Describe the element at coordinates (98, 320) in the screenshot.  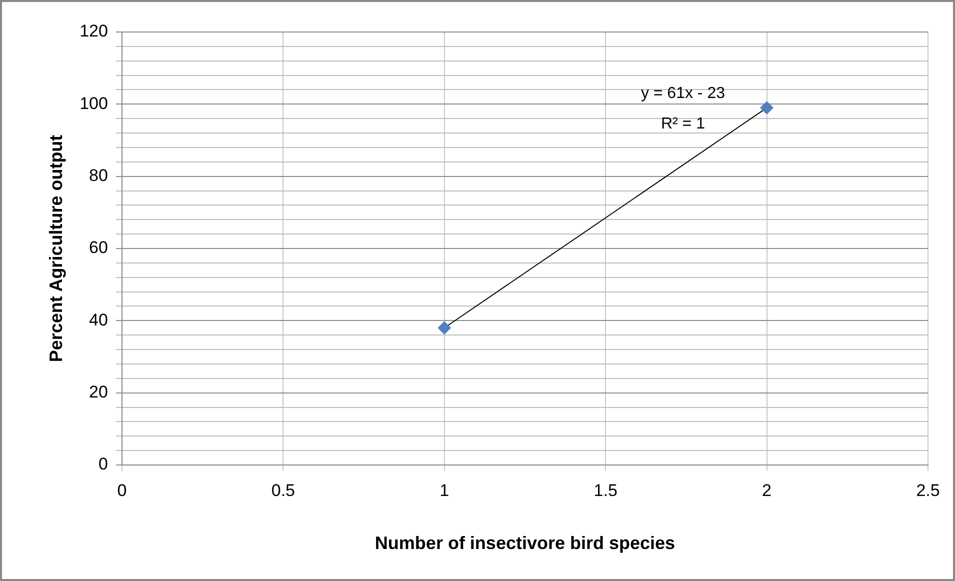
I see `y-tick-label: 40` at that location.